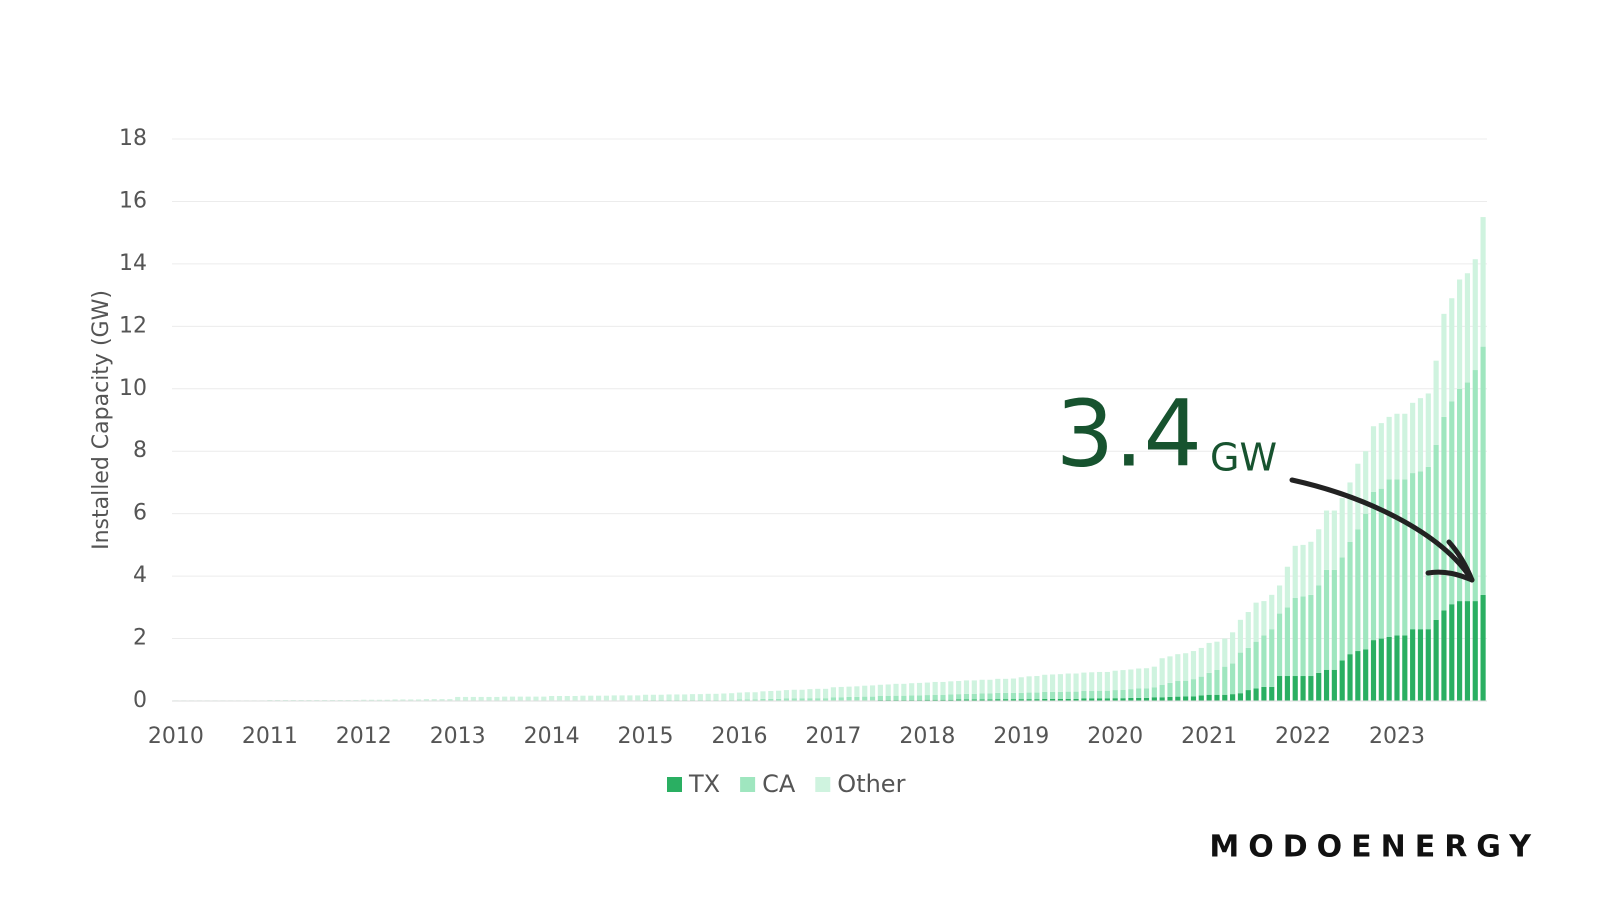 This screenshot has width=1600, height=904. What do you see at coordinates (133, 325) in the screenshot?
I see `y-tick-label: 12` at bounding box center [133, 325].